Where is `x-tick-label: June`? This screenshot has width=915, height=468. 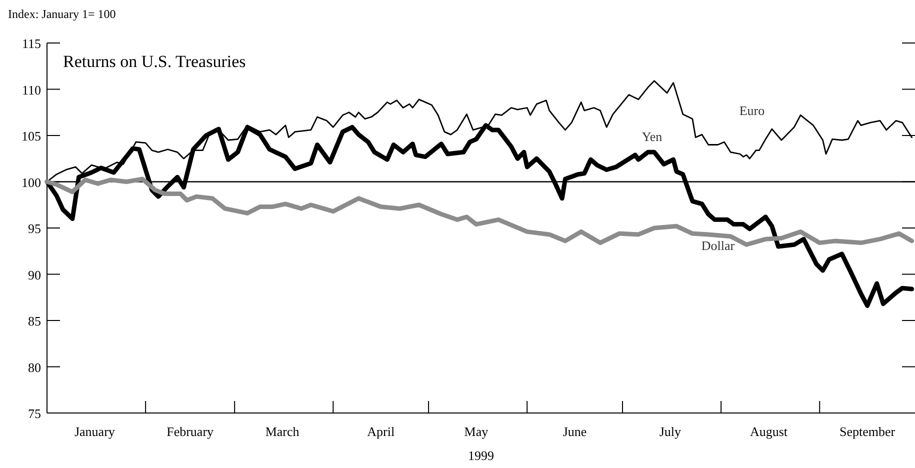 x-tick-label: June is located at coordinates (574, 431).